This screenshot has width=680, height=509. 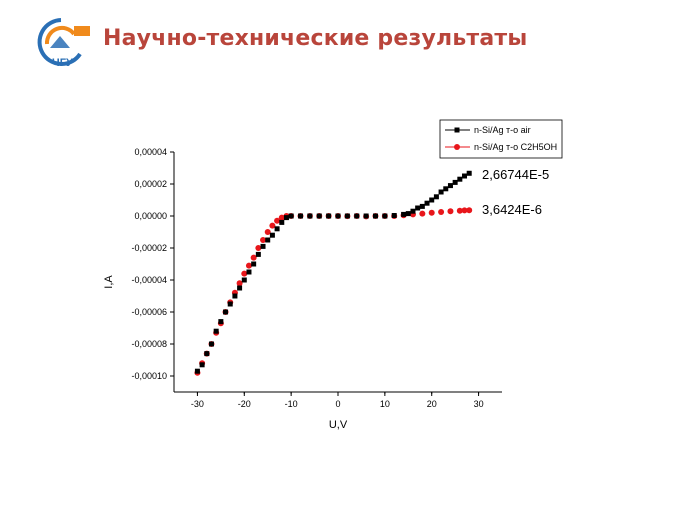 What do you see at coordinates (333, 291) in the screenshot?
I see `series-ethanol` at bounding box center [333, 291].